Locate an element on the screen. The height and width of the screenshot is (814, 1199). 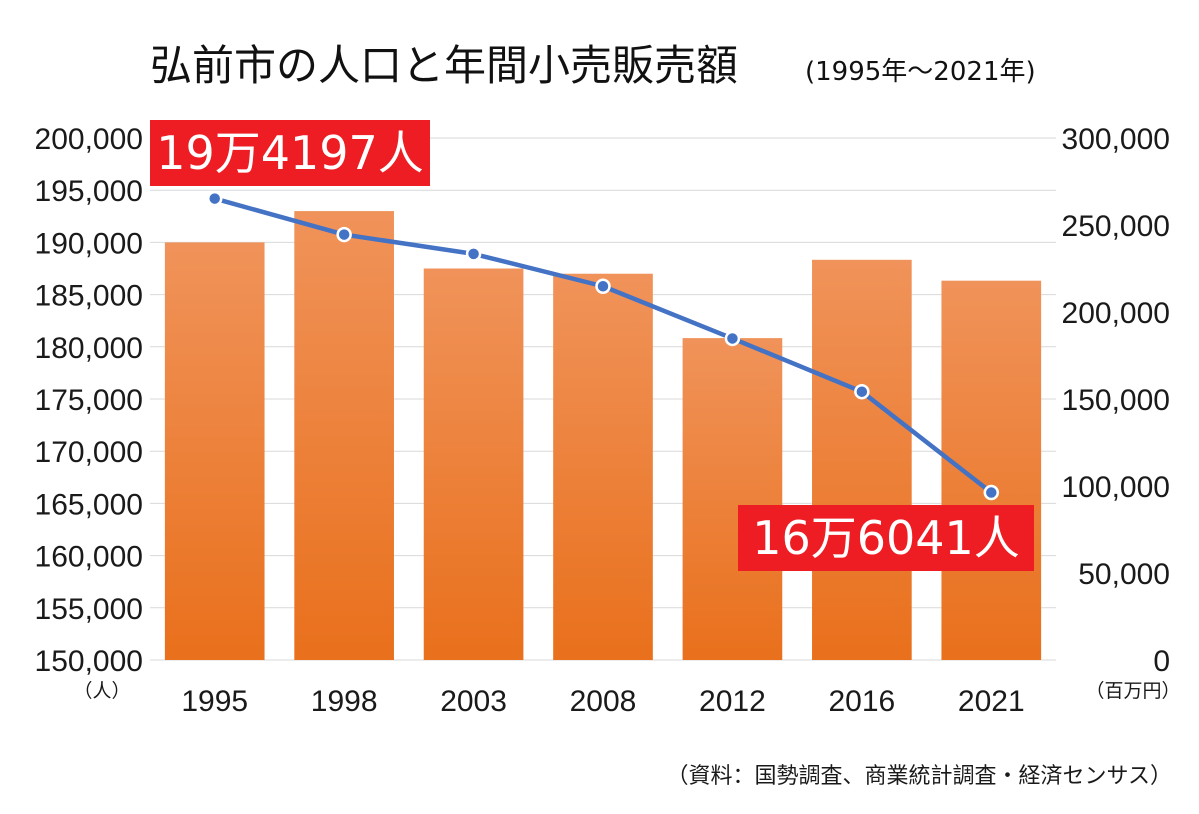
right-tick-label: 100,000 is located at coordinates (1116, 487).